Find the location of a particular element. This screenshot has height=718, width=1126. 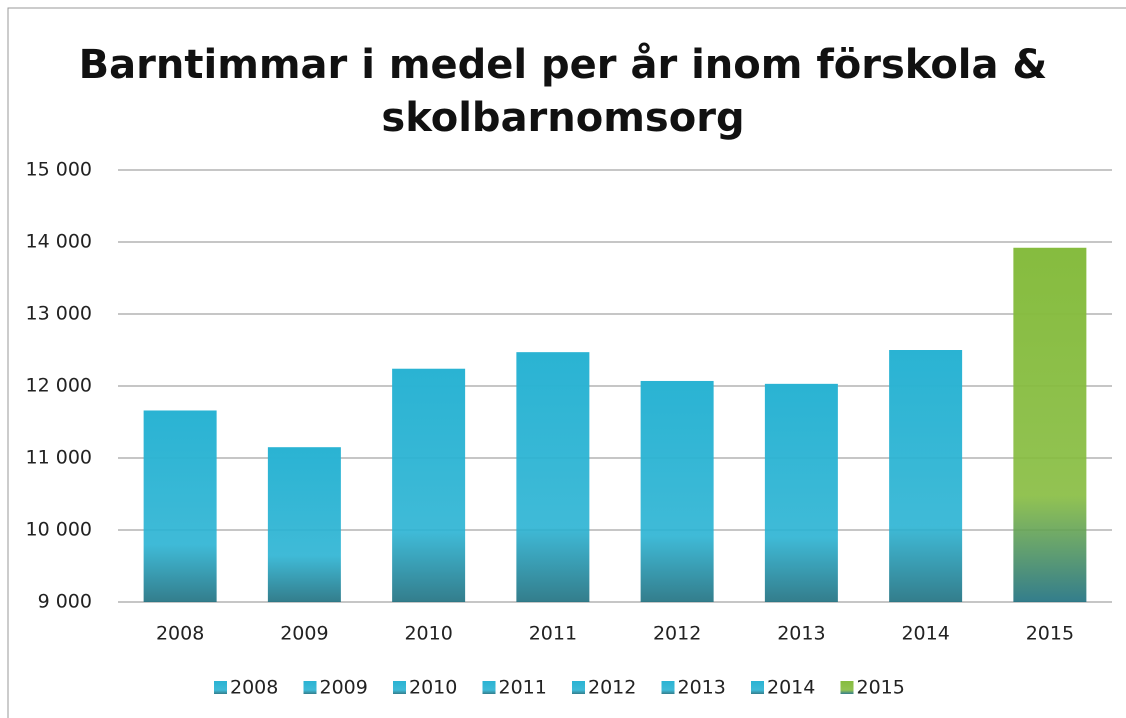

legend-label: 2014 is located at coordinates (791, 688).